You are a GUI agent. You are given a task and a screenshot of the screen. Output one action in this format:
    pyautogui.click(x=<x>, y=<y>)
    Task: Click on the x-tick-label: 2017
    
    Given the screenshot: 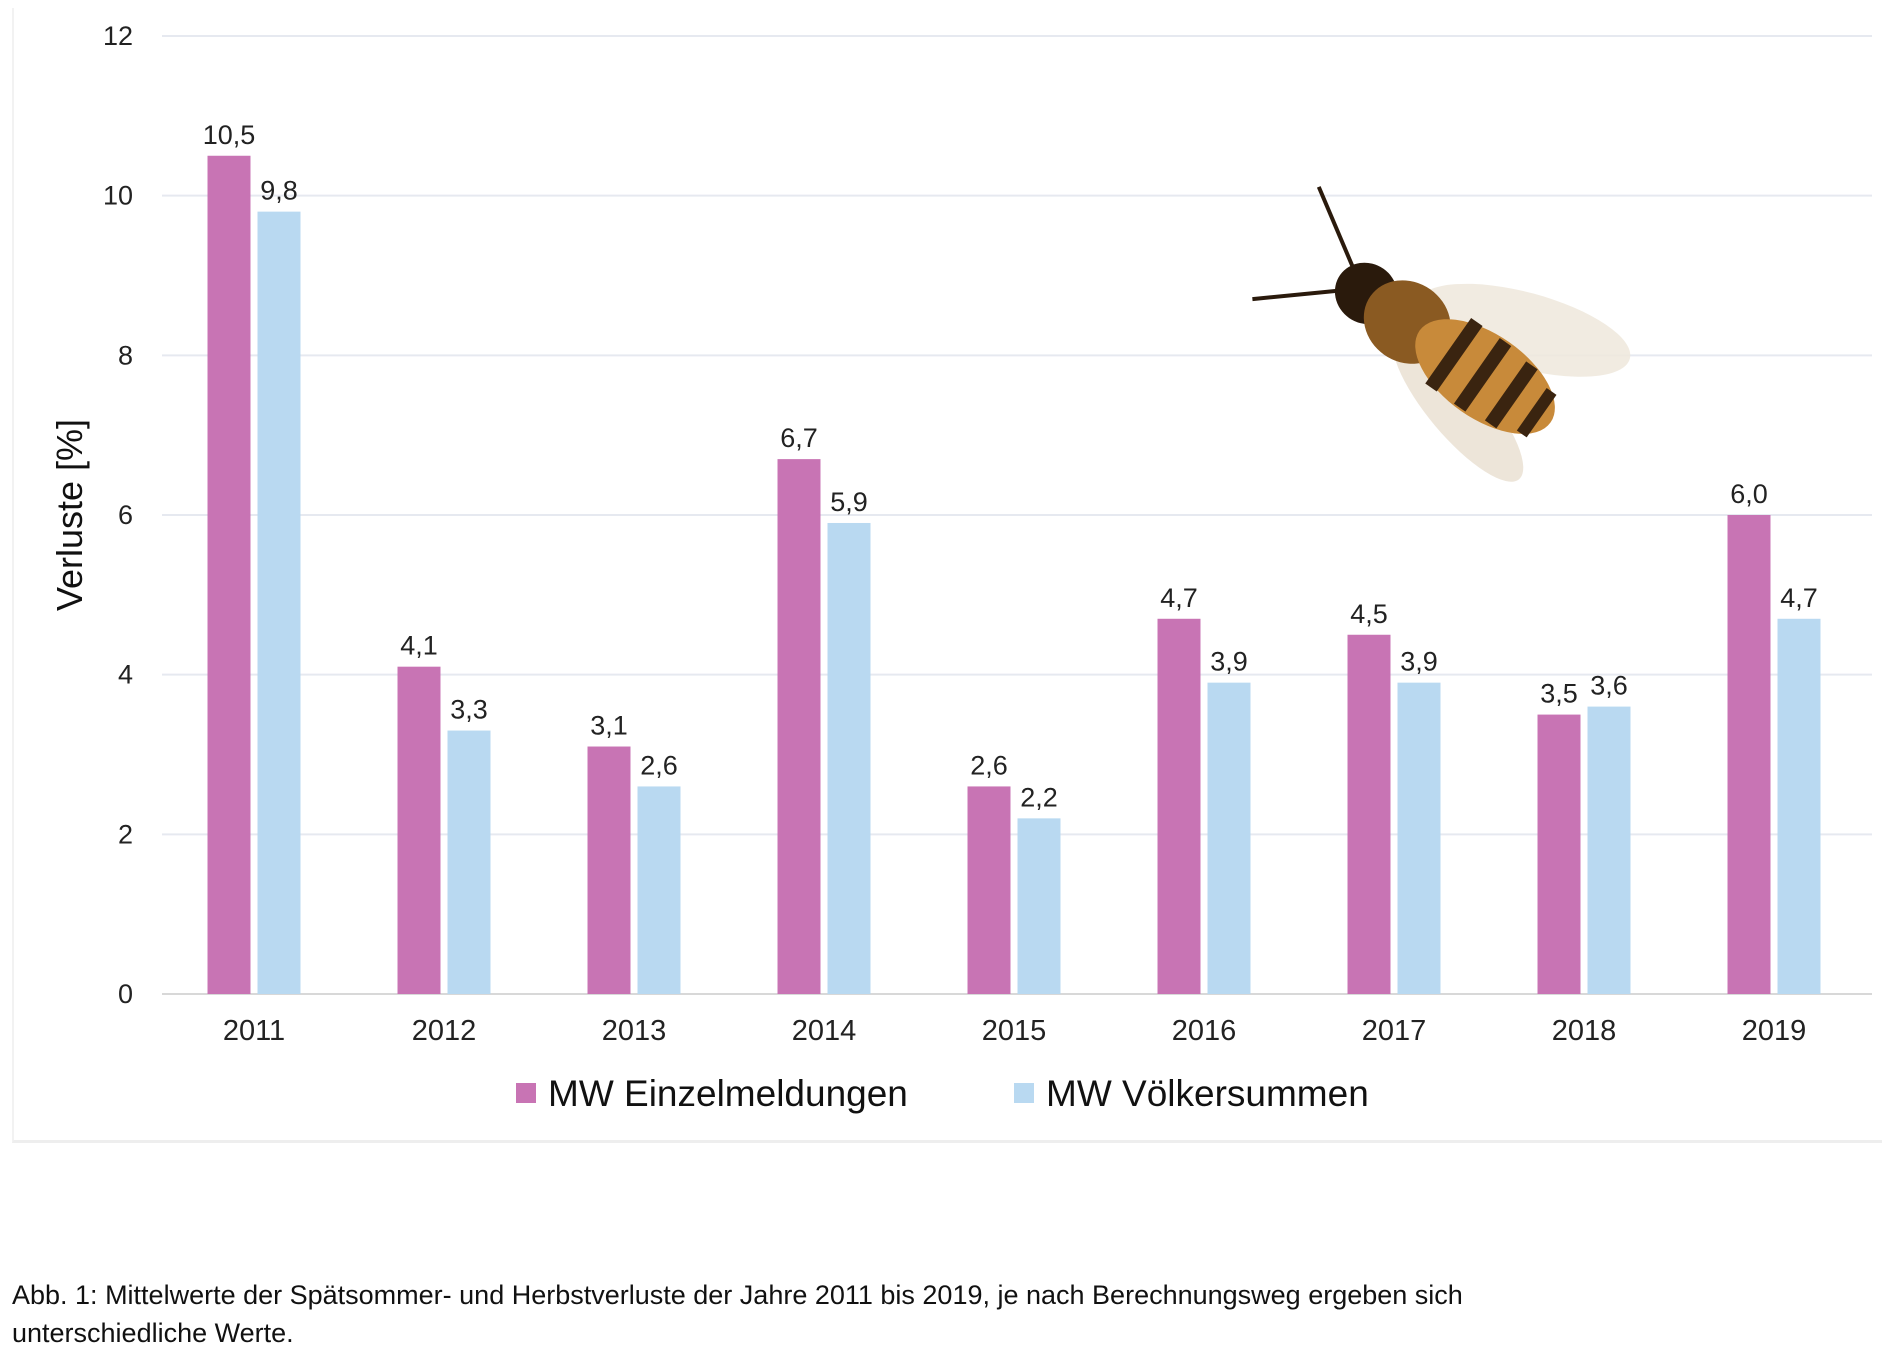 What is the action you would take?
    pyautogui.click(x=1394, y=1031)
    